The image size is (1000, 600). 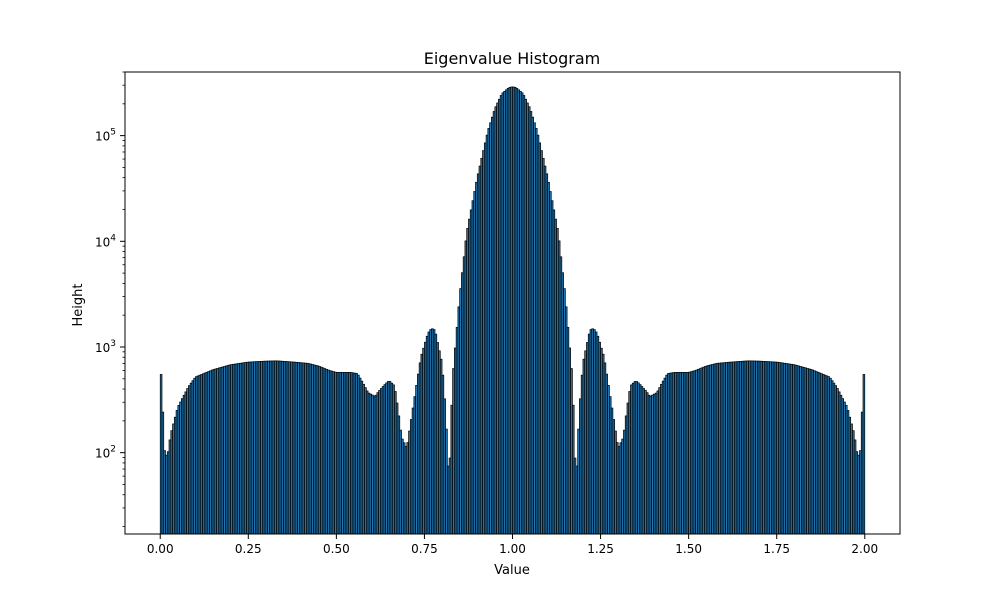 I want to click on y-tick-label: 10⁵, so click(x=105, y=136).